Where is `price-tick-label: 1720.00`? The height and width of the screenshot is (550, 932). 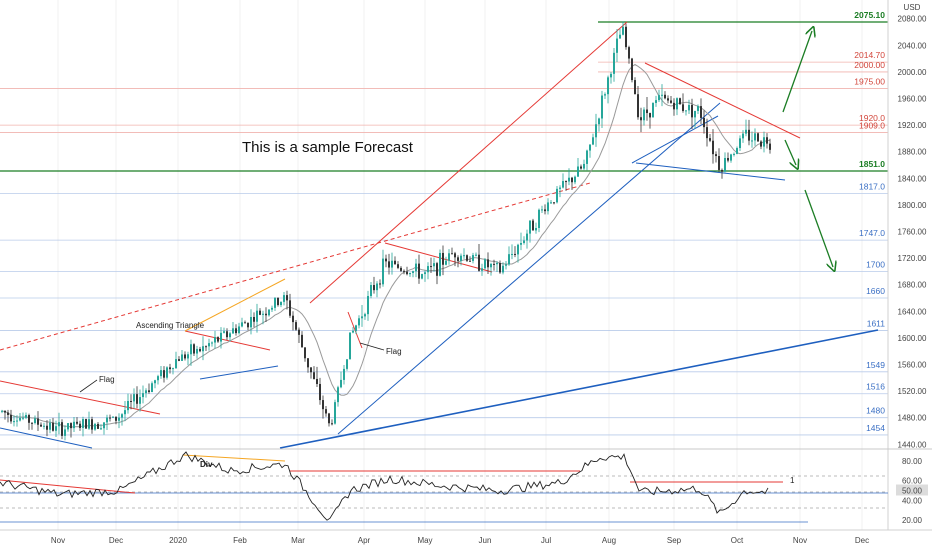 price-tick-label: 1720.00 is located at coordinates (912, 258).